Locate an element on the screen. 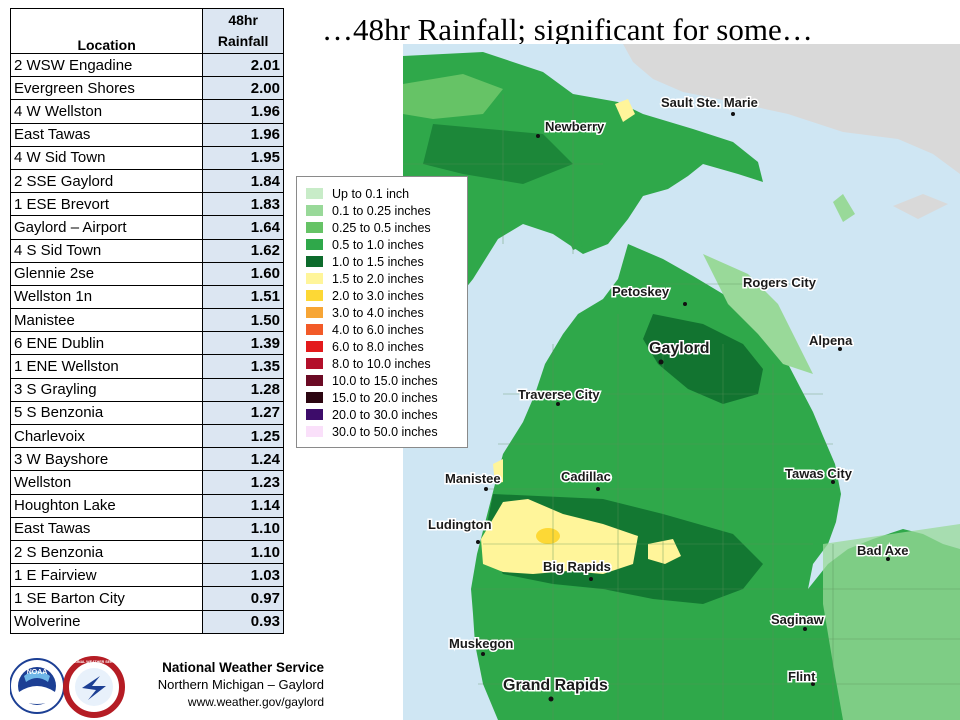  legend-label: 10.0 to 15.0 inches is located at coordinates (385, 380).